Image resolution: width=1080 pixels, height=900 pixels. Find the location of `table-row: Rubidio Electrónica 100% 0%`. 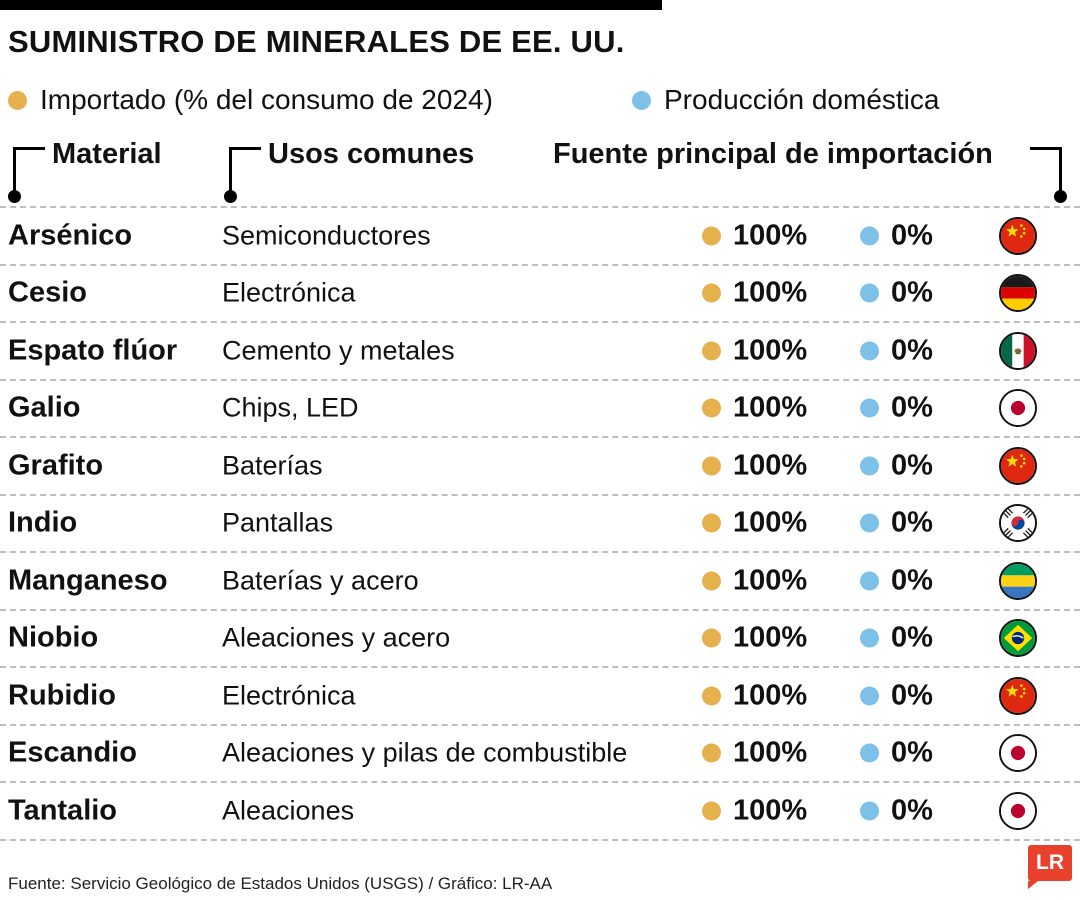

table-row: Rubidio Electrónica 100% 0% is located at coordinates (540, 697).